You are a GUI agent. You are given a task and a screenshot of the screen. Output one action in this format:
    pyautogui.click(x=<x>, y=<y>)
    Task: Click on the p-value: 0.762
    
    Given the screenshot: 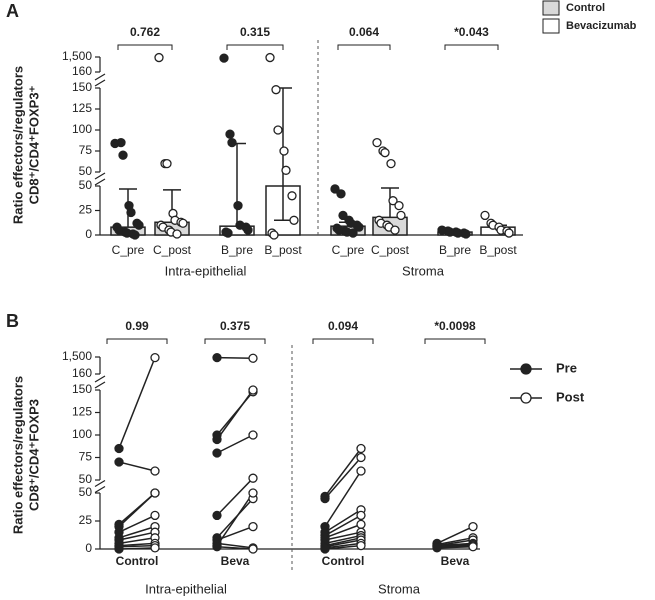 What is the action you would take?
    pyautogui.click(x=145, y=32)
    